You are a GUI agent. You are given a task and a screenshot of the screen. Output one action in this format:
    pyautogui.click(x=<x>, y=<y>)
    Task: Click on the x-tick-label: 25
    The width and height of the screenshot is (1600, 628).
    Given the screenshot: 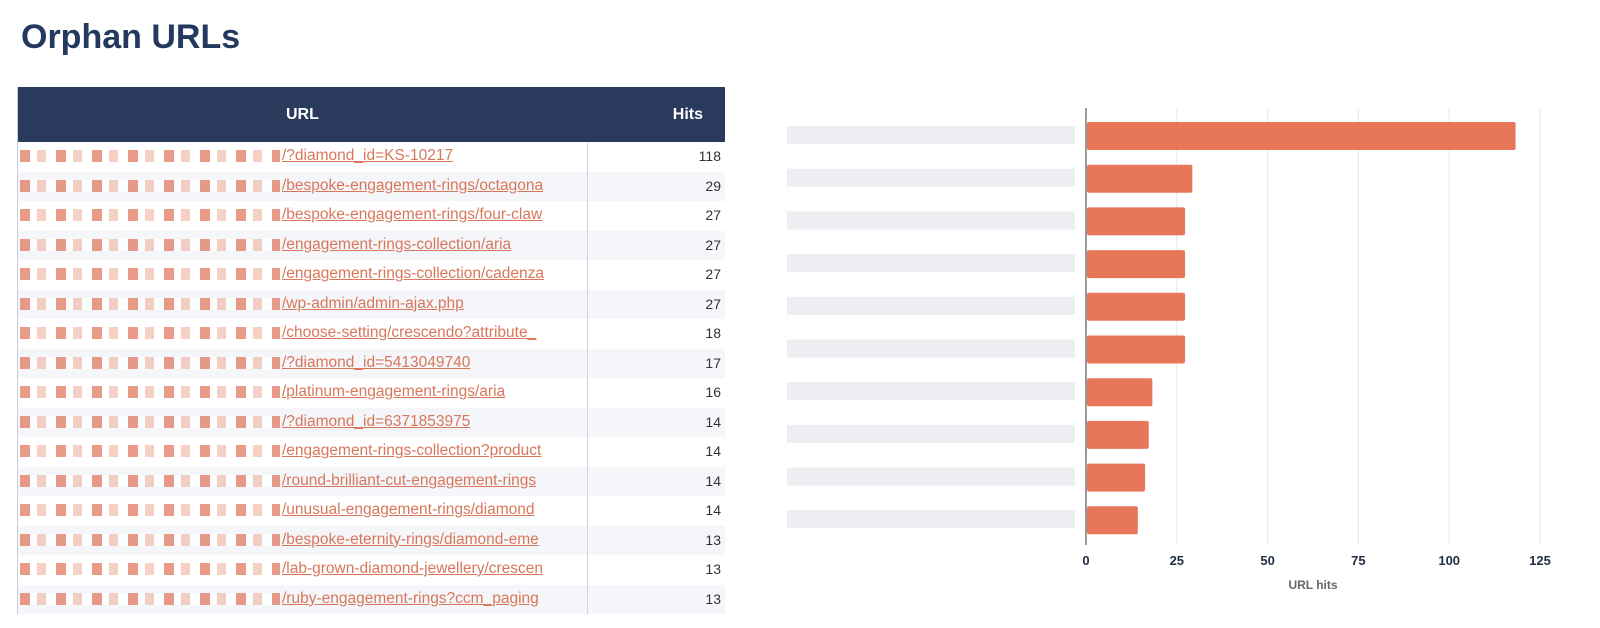 What is the action you would take?
    pyautogui.click(x=1177, y=560)
    